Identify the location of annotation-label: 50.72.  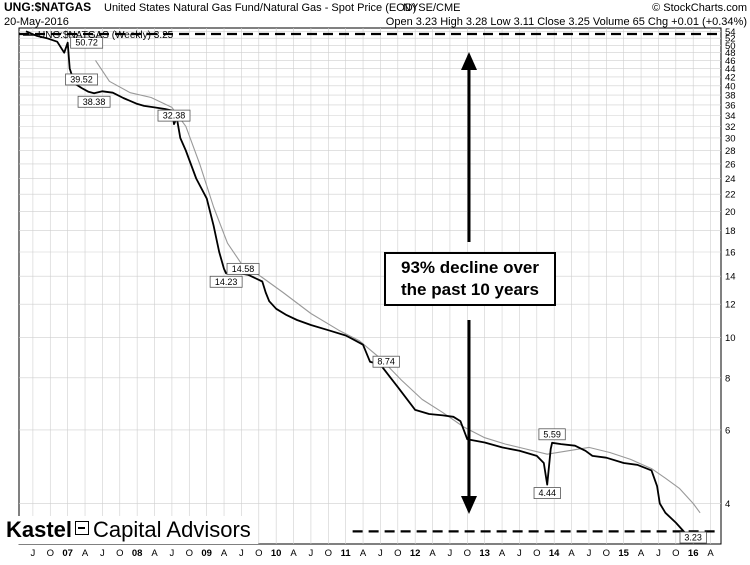
(86, 43).